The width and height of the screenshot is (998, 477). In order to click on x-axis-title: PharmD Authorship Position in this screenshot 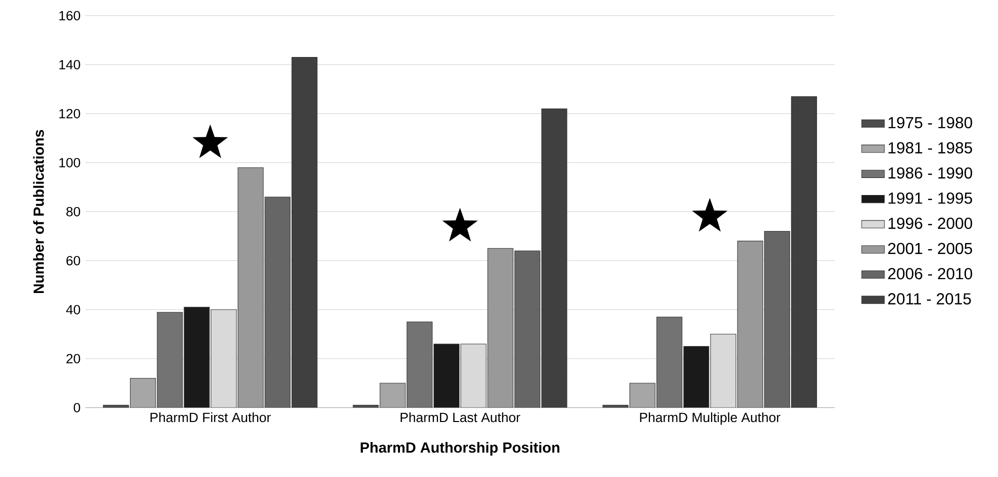, I will do `click(460, 449)`.